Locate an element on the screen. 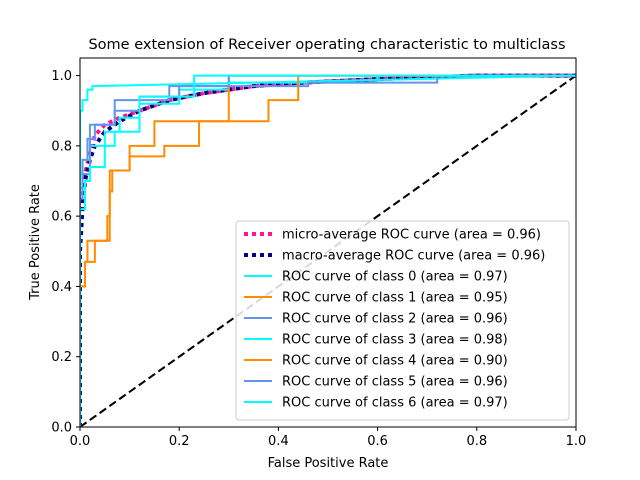 The width and height of the screenshot is (640, 480). y-tick-label: 0.0 is located at coordinates (61, 428).